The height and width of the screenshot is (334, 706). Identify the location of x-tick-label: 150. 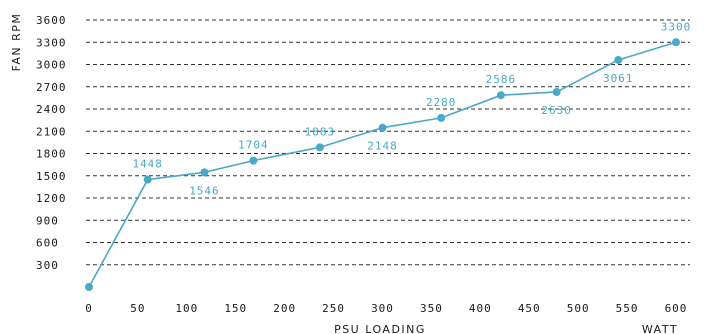
(235, 308).